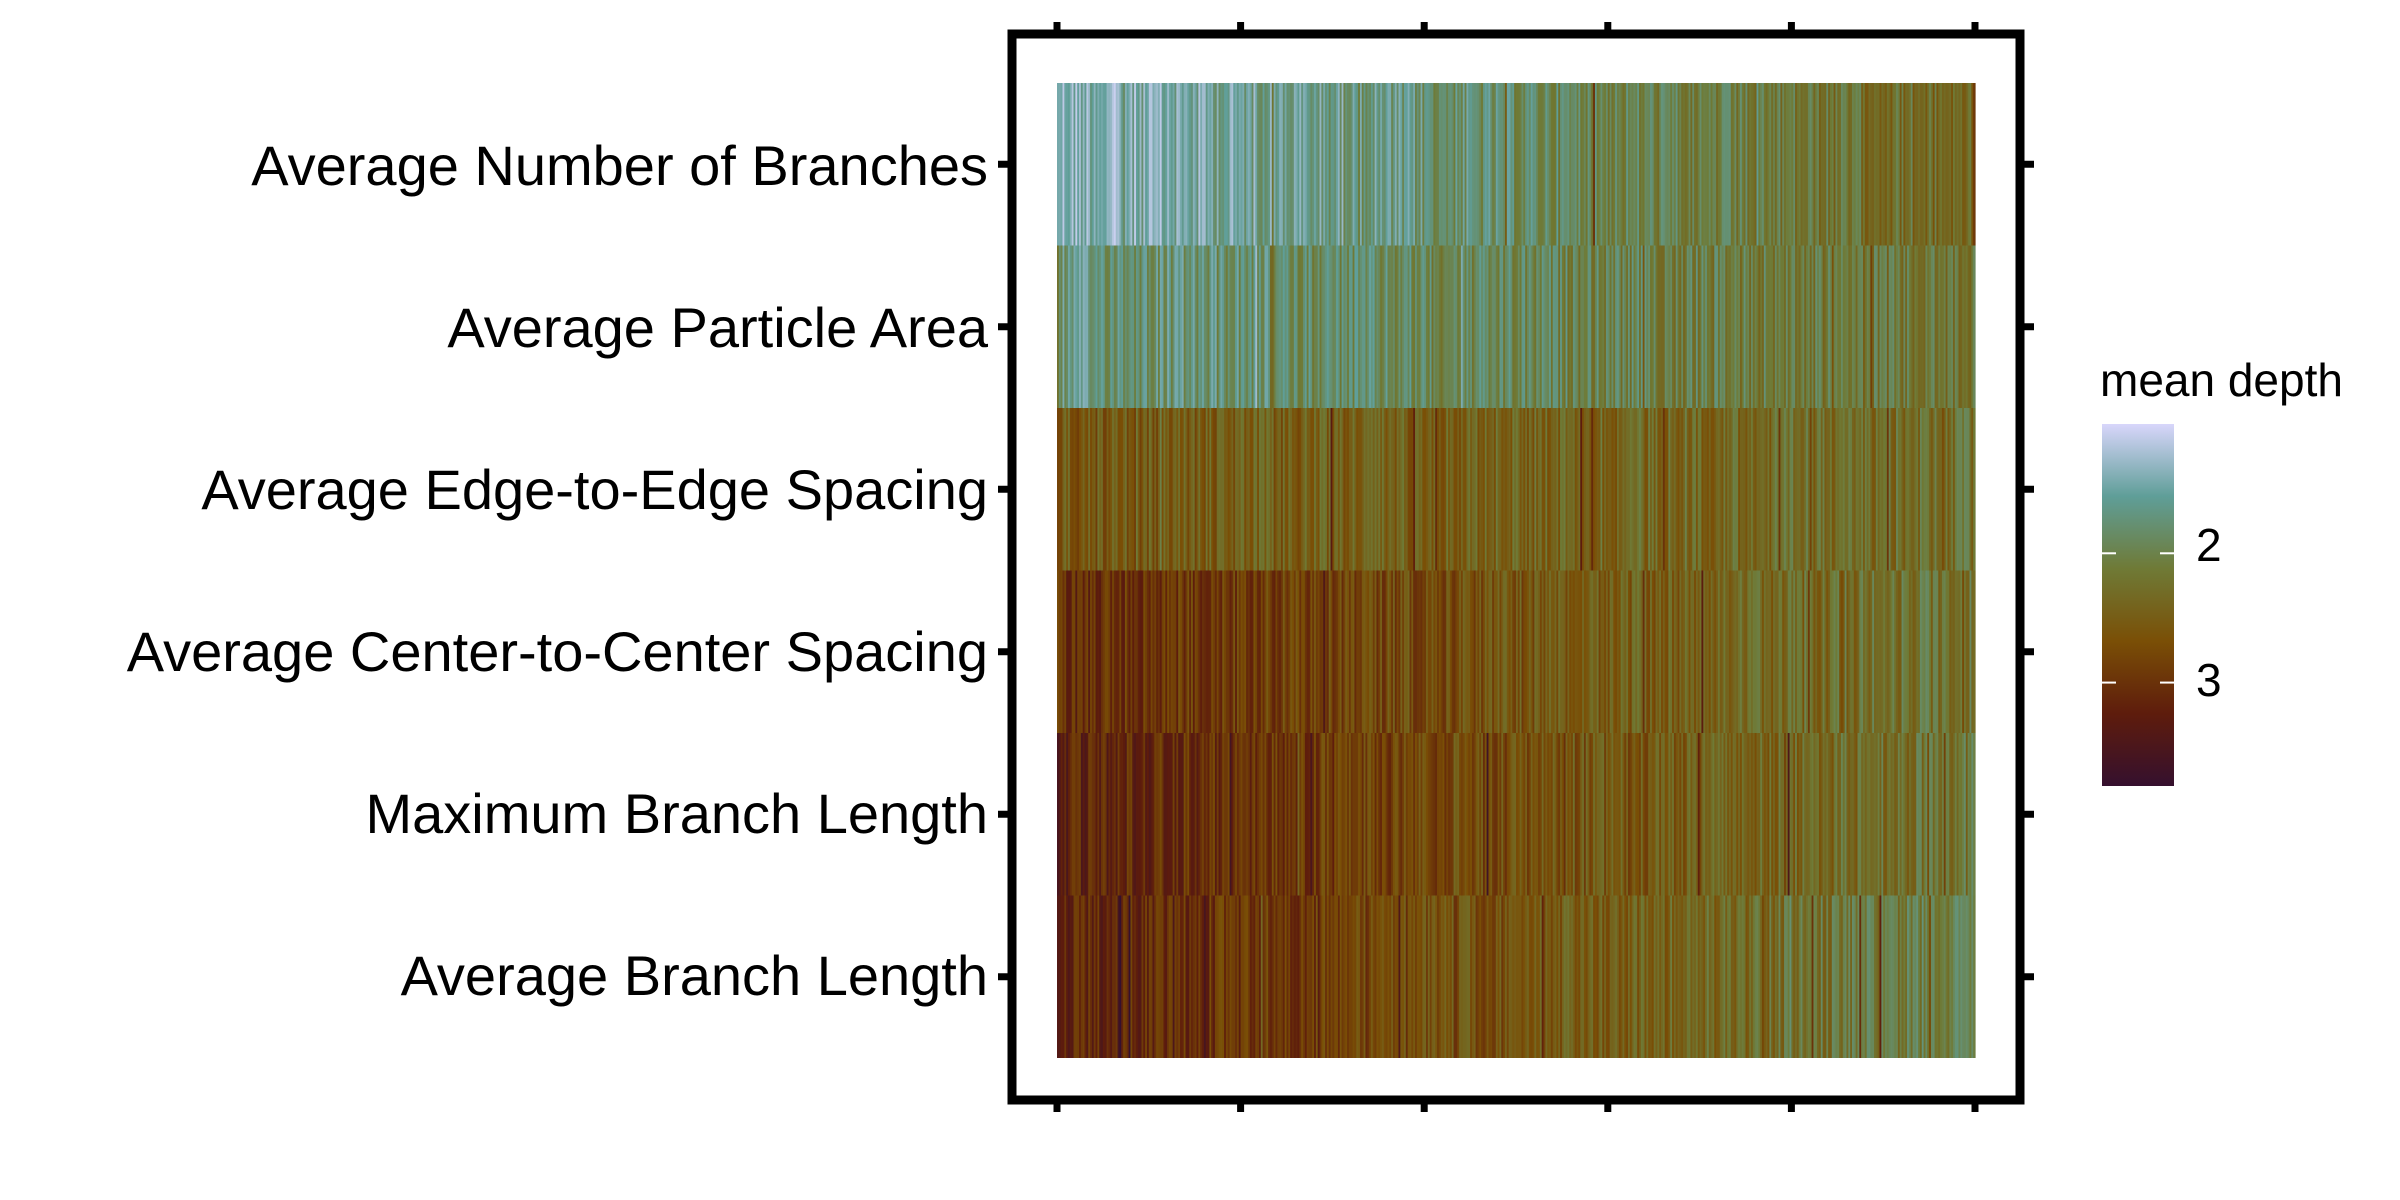  Describe the element at coordinates (557, 651) in the screenshot. I see `y-label-average-center-to-center-spacing: Average Center-to-Center Spacing` at that location.